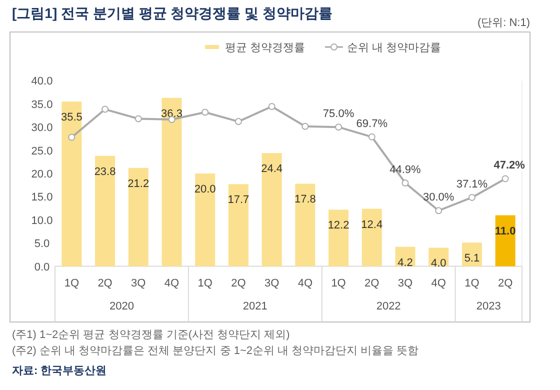 The width and height of the screenshot is (560, 390). What do you see at coordinates (151, 335) in the screenshot?
I see `text: (주1) 1~2순위 평균 청약경쟁률 기준(사전 청약단지 제외)` at bounding box center [151, 335].